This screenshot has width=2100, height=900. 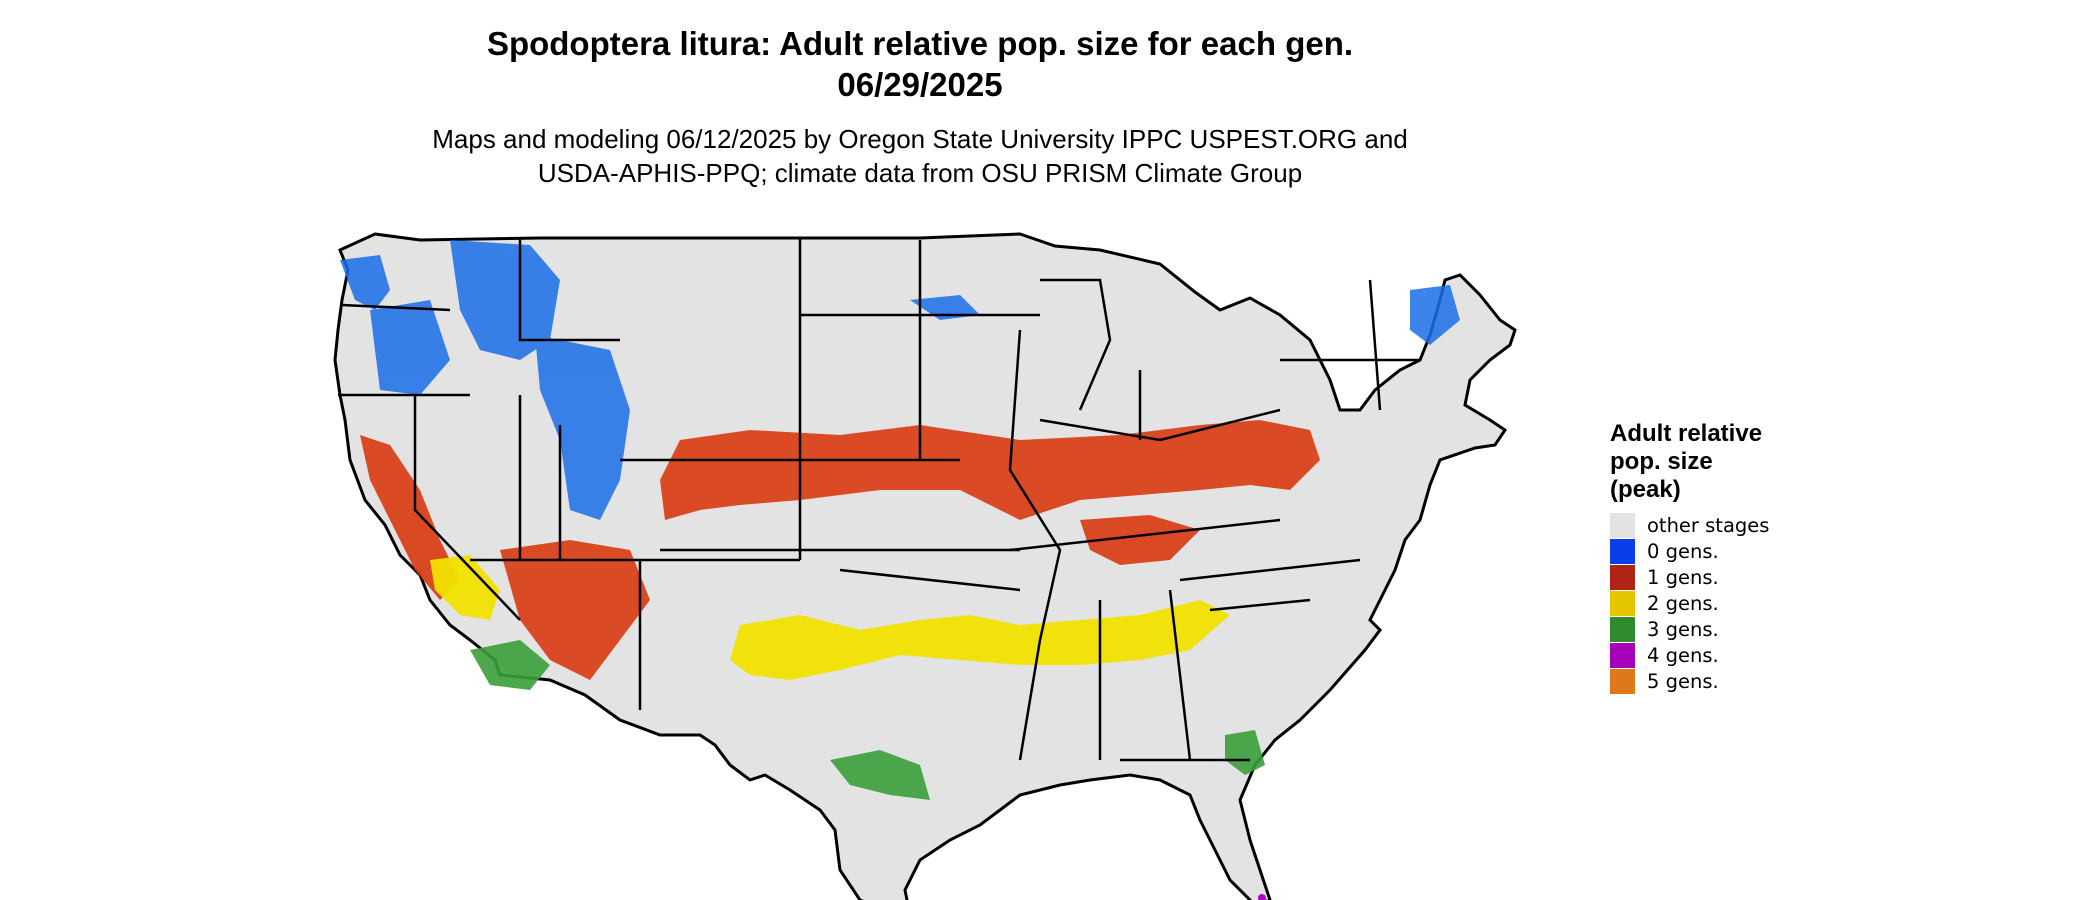 I want to click on zone-0-pacific-nw, so click(x=365, y=282).